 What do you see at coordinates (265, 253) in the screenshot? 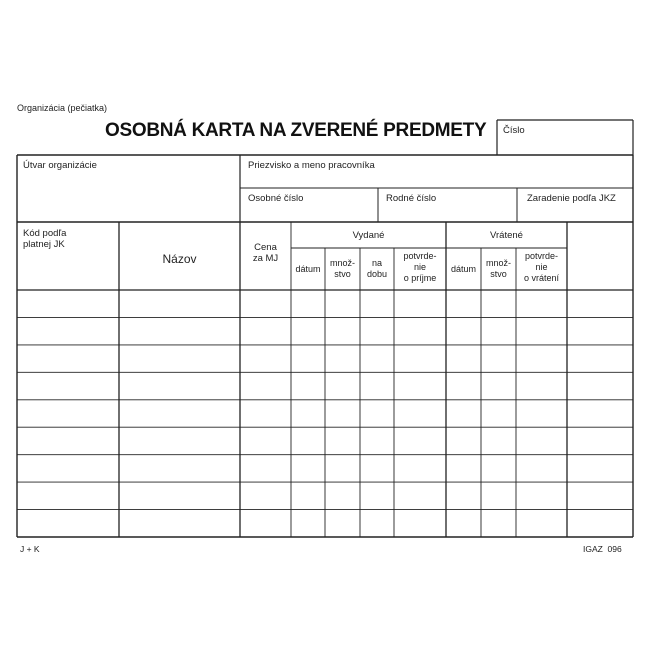
I see `price-header: Cena za MJ` at bounding box center [265, 253].